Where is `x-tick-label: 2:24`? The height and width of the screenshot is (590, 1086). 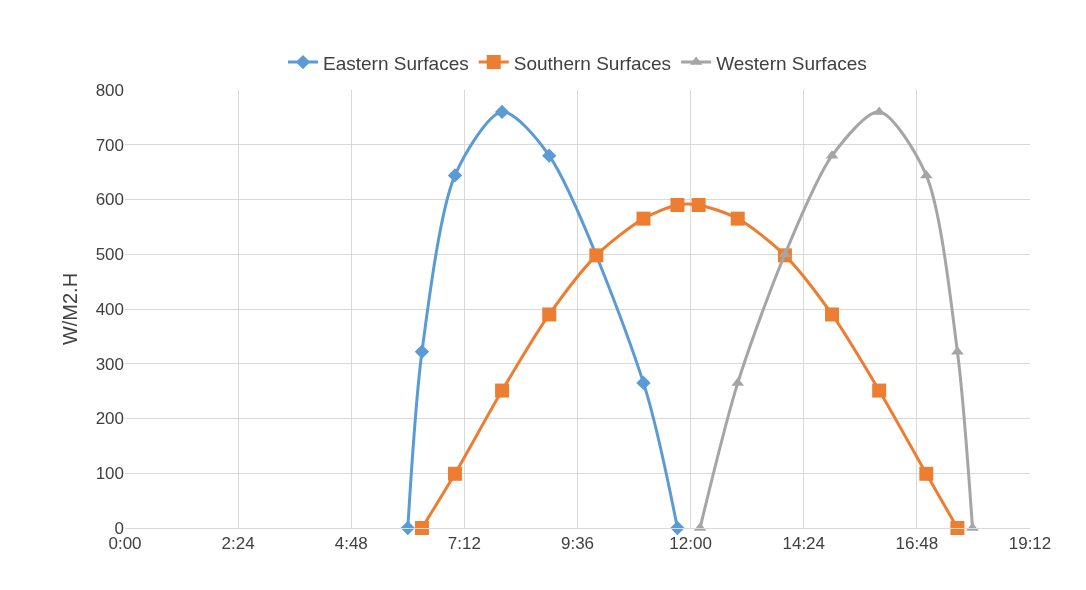
x-tick-label: 2:24 is located at coordinates (238, 544).